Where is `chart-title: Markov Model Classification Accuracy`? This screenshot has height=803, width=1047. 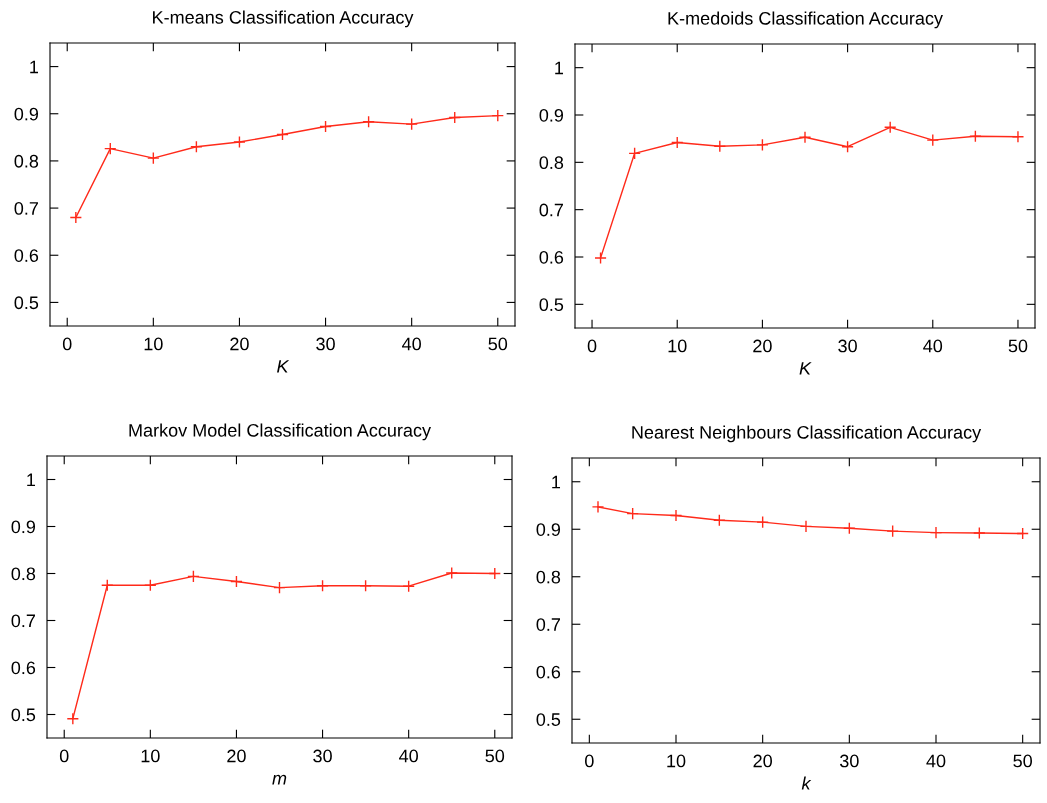
chart-title: Markov Model Classification Accuracy is located at coordinates (280, 432).